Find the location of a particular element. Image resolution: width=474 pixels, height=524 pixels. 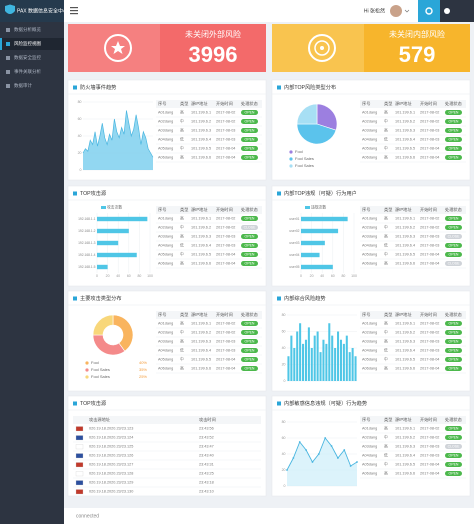

table-cell: 101.199.6.3 is located at coordinates (405, 237).